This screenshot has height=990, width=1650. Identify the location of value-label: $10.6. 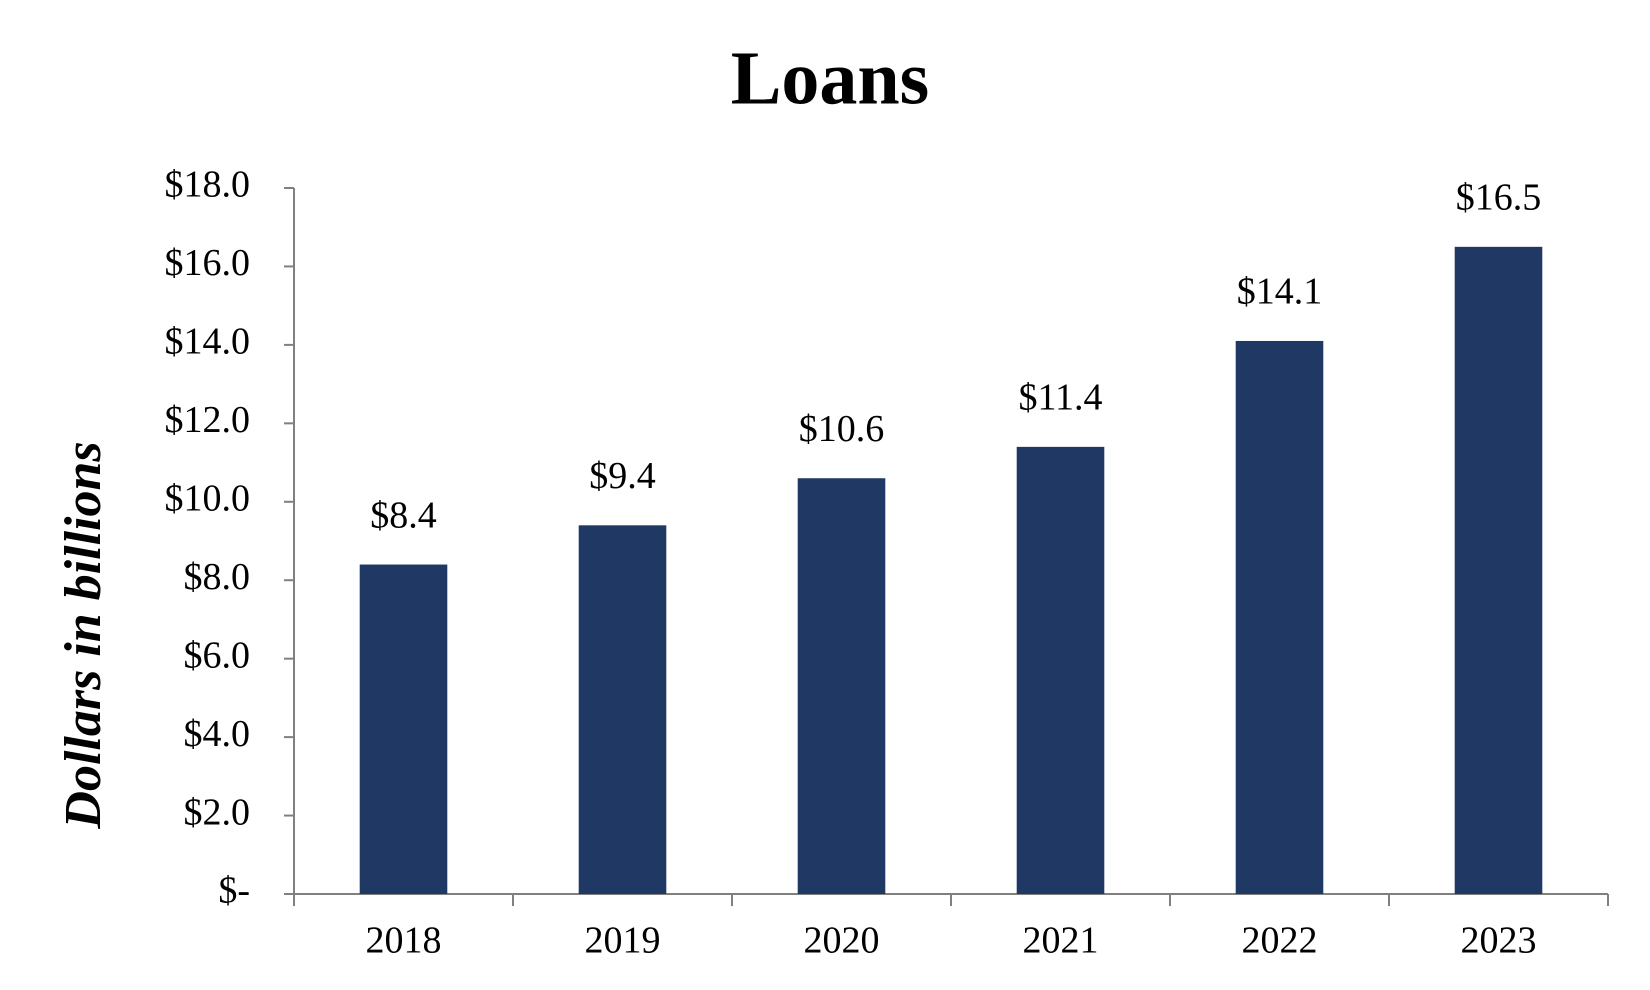
(842, 429).